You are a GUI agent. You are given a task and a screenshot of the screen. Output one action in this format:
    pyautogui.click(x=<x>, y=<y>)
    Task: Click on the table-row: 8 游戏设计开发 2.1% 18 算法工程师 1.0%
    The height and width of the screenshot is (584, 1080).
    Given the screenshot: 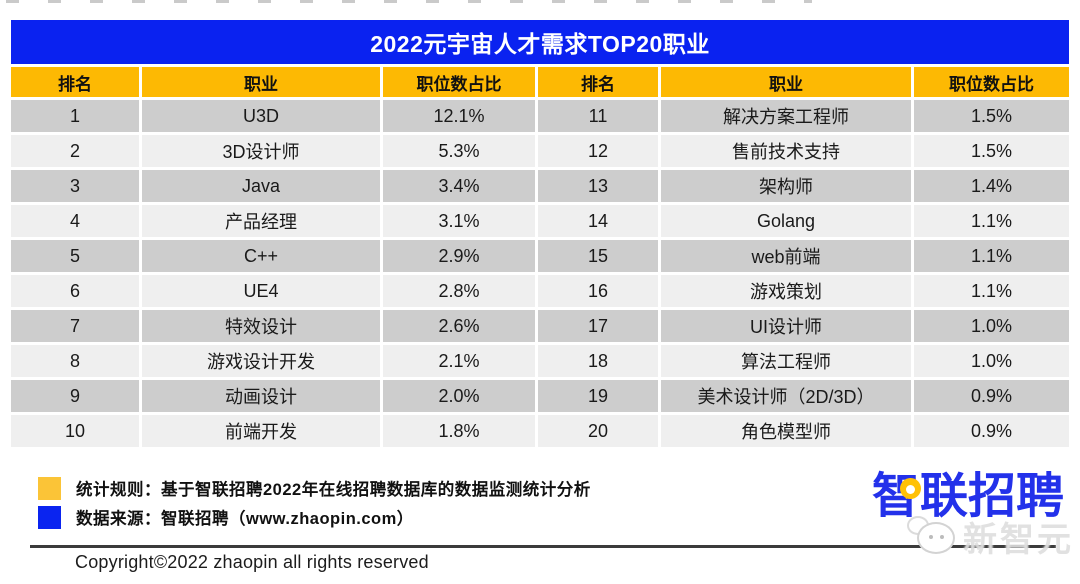 What is the action you would take?
    pyautogui.click(x=540, y=361)
    